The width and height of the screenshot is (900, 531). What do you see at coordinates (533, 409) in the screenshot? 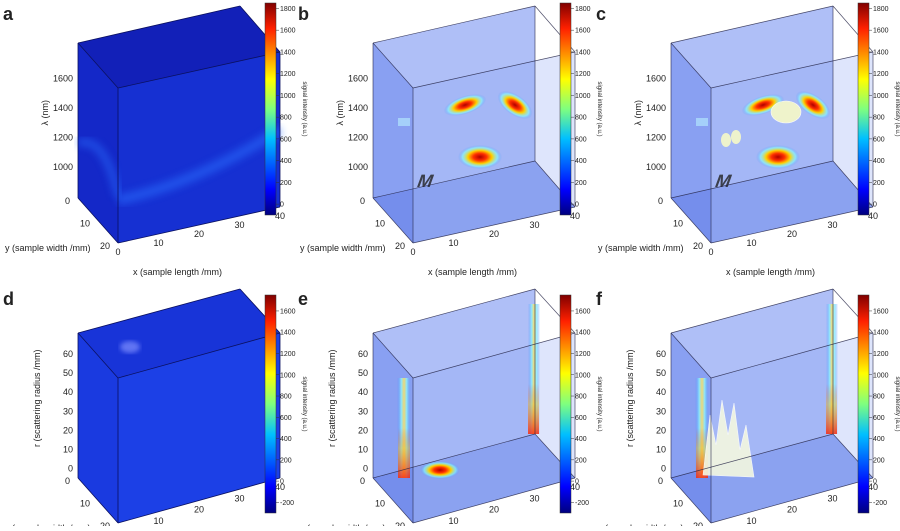
I see `column-right-core` at bounding box center [533, 409].